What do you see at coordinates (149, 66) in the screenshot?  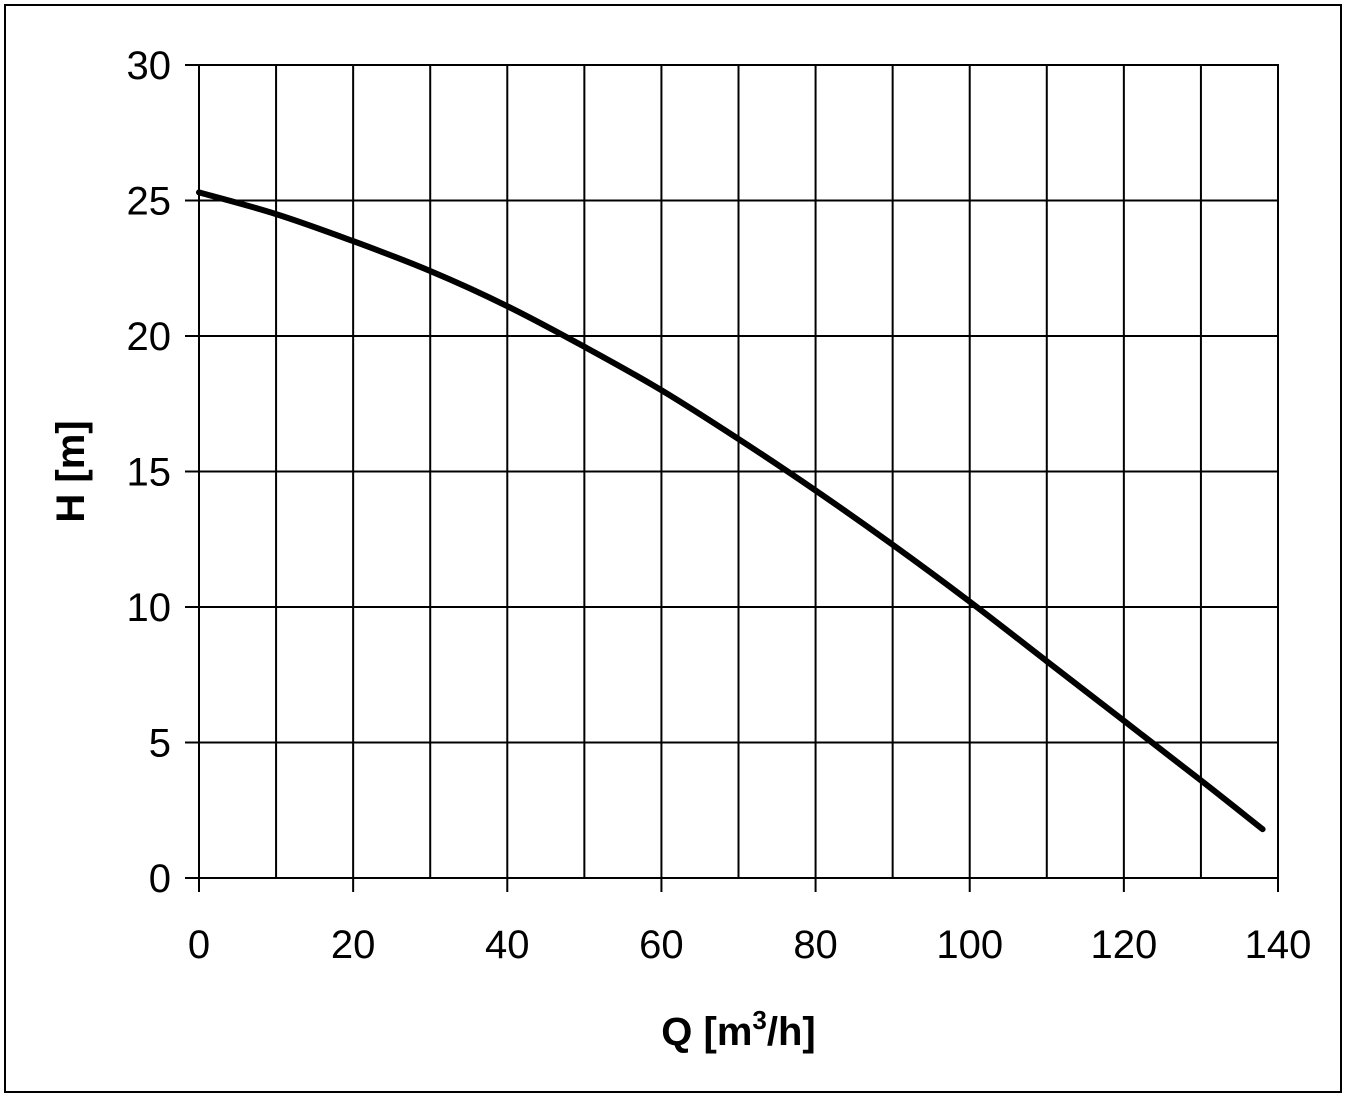 I see `y-tick-label: 30` at bounding box center [149, 66].